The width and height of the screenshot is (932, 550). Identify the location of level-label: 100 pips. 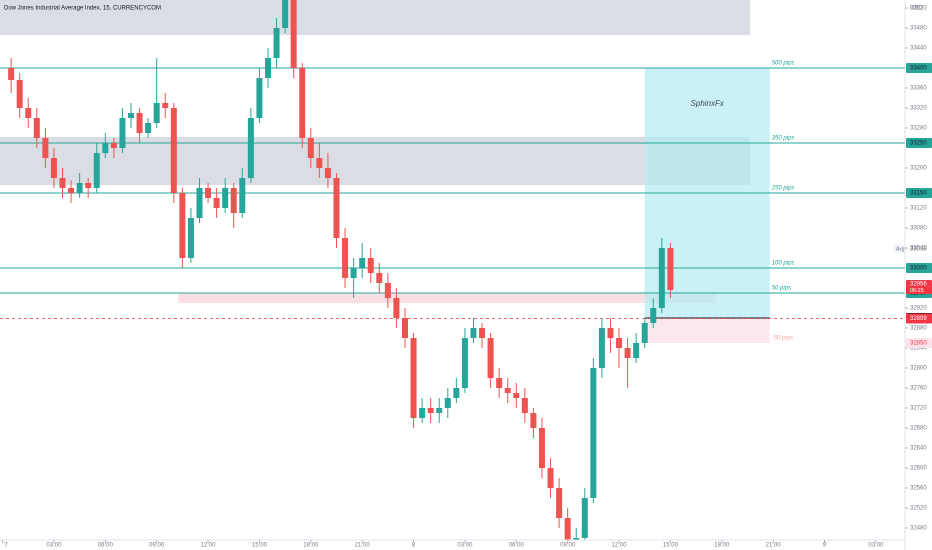
(783, 264).